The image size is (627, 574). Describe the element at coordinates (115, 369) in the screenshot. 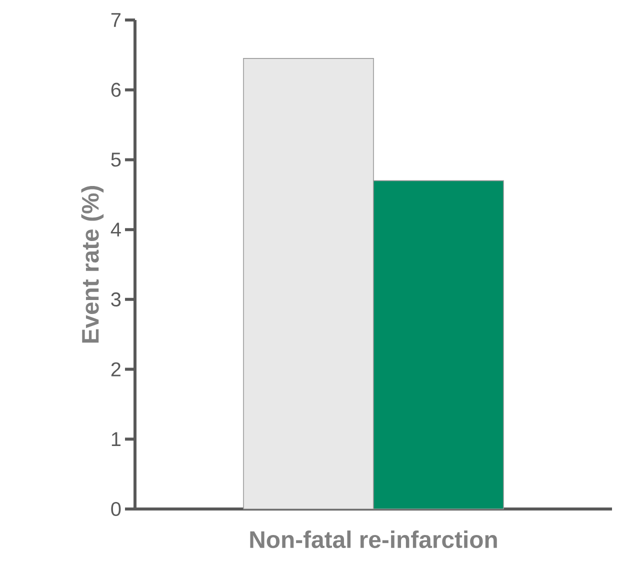

I see `y-tick-label: 2` at that location.